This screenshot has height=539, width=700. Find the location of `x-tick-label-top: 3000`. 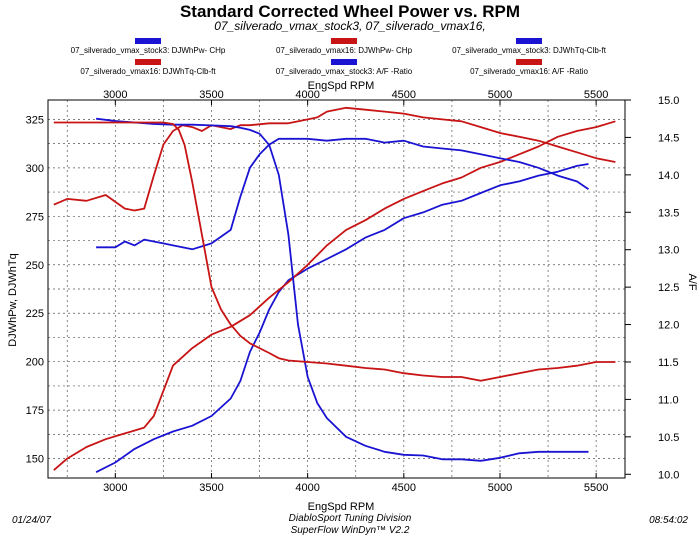

x-tick-label-top: 3000 is located at coordinates (115, 95).